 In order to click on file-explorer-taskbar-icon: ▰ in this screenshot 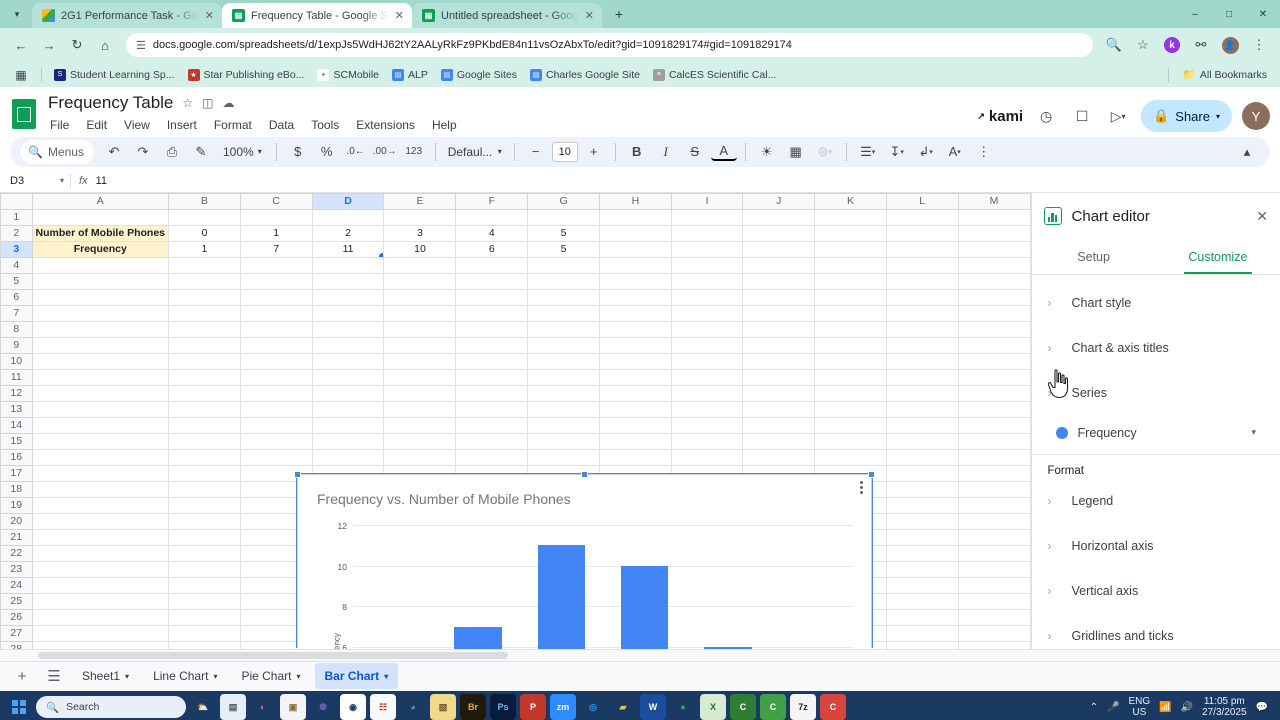, I will do `click(623, 706)`.